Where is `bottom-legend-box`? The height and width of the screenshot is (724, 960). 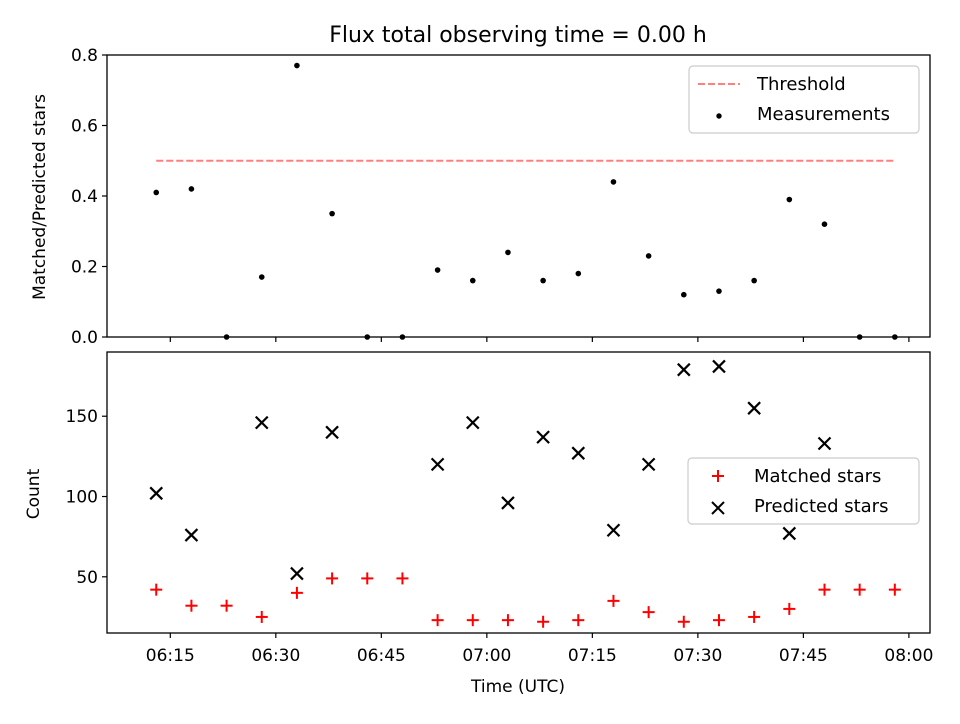
bottom-legend-box is located at coordinates (803, 491).